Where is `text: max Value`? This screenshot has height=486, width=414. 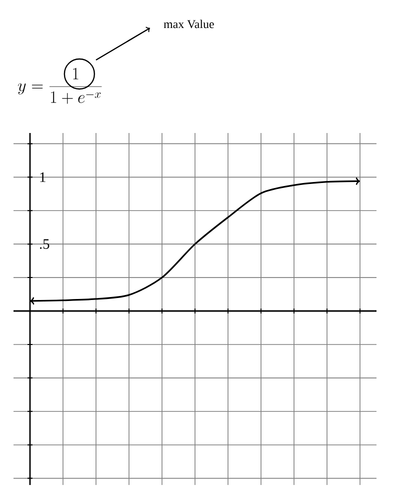 text: max Value is located at coordinates (189, 24).